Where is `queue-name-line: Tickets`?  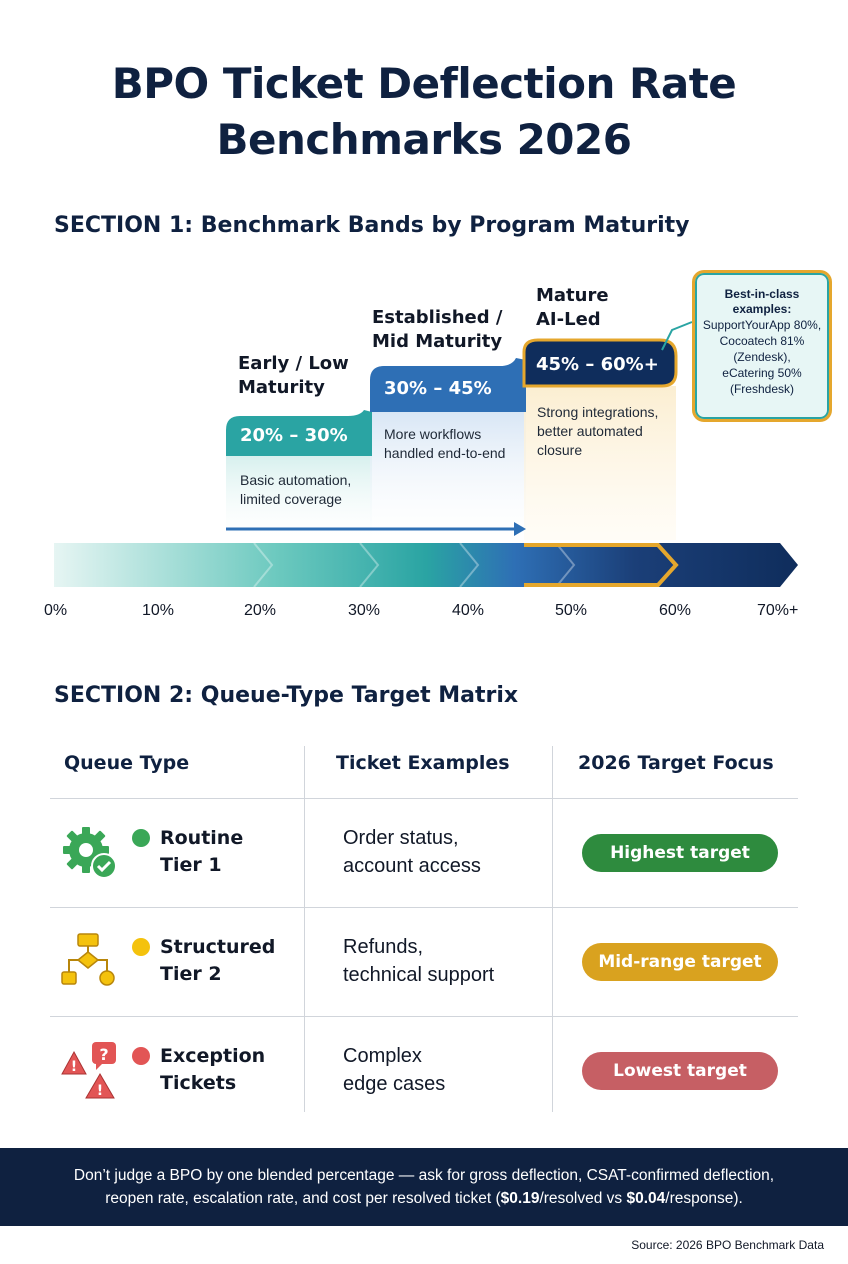
queue-name-line: Tickets is located at coordinates (198, 1083).